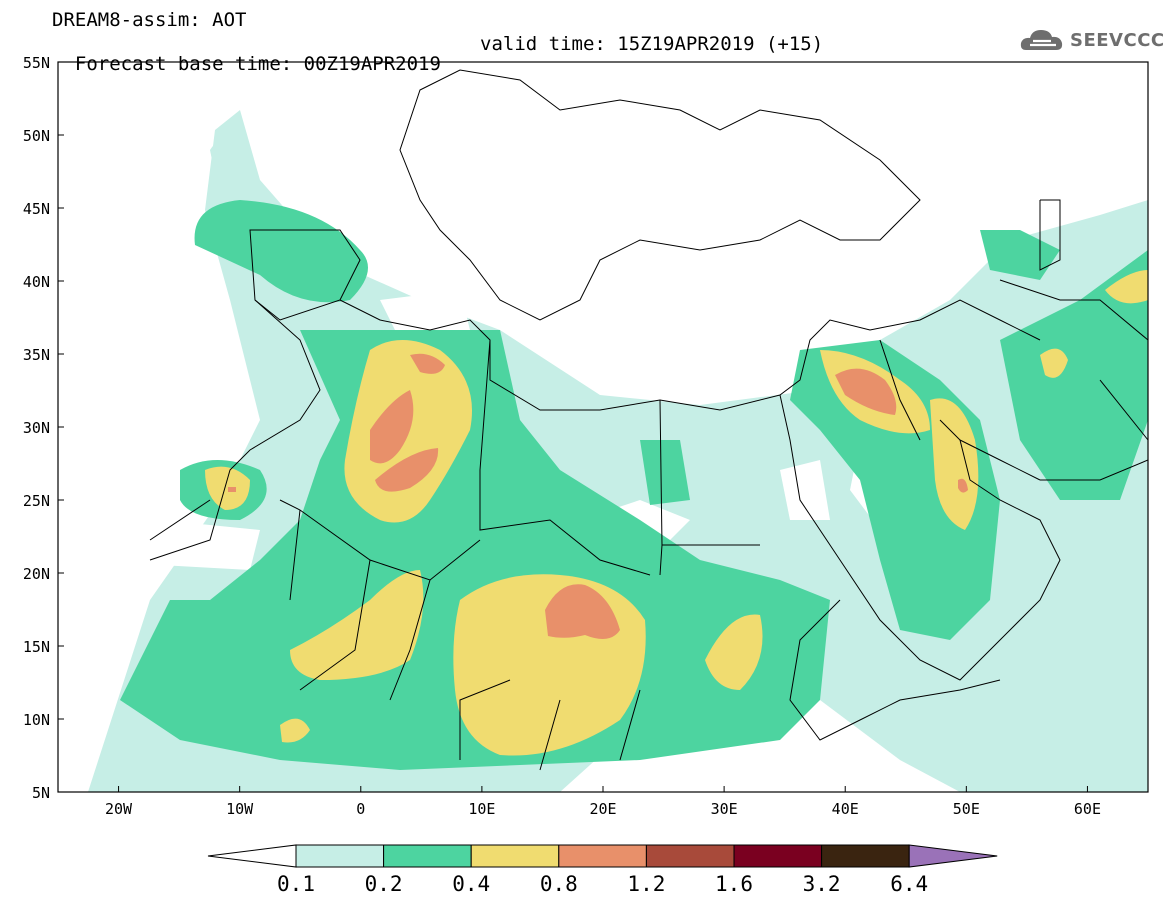 The image size is (1165, 905). Describe the element at coordinates (36, 63) in the screenshot. I see `lat-tick-label: 55N` at that location.